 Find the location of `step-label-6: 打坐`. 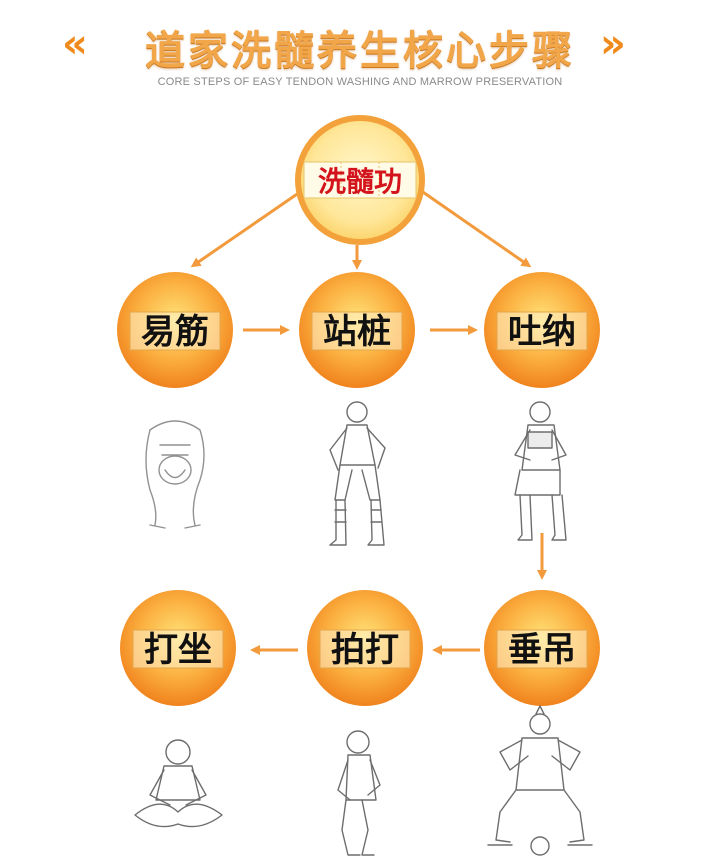

step-label-6: 打坐 is located at coordinates (178, 650).